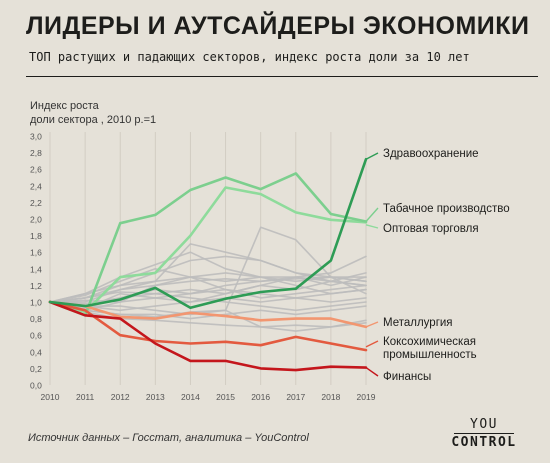 The image size is (550, 463). Describe the element at coordinates (36, 336) in the screenshot. I see `y-tick-label: 0,6` at that location.